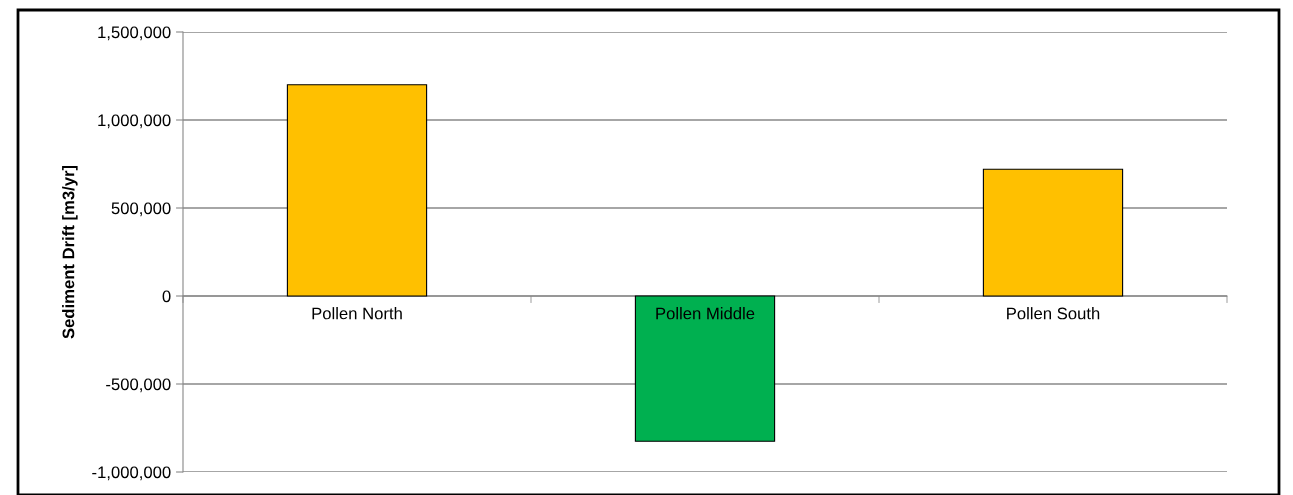 Image resolution: width=1293 pixels, height=495 pixels. I want to click on y-tick-label: -500,000, so click(138, 385).